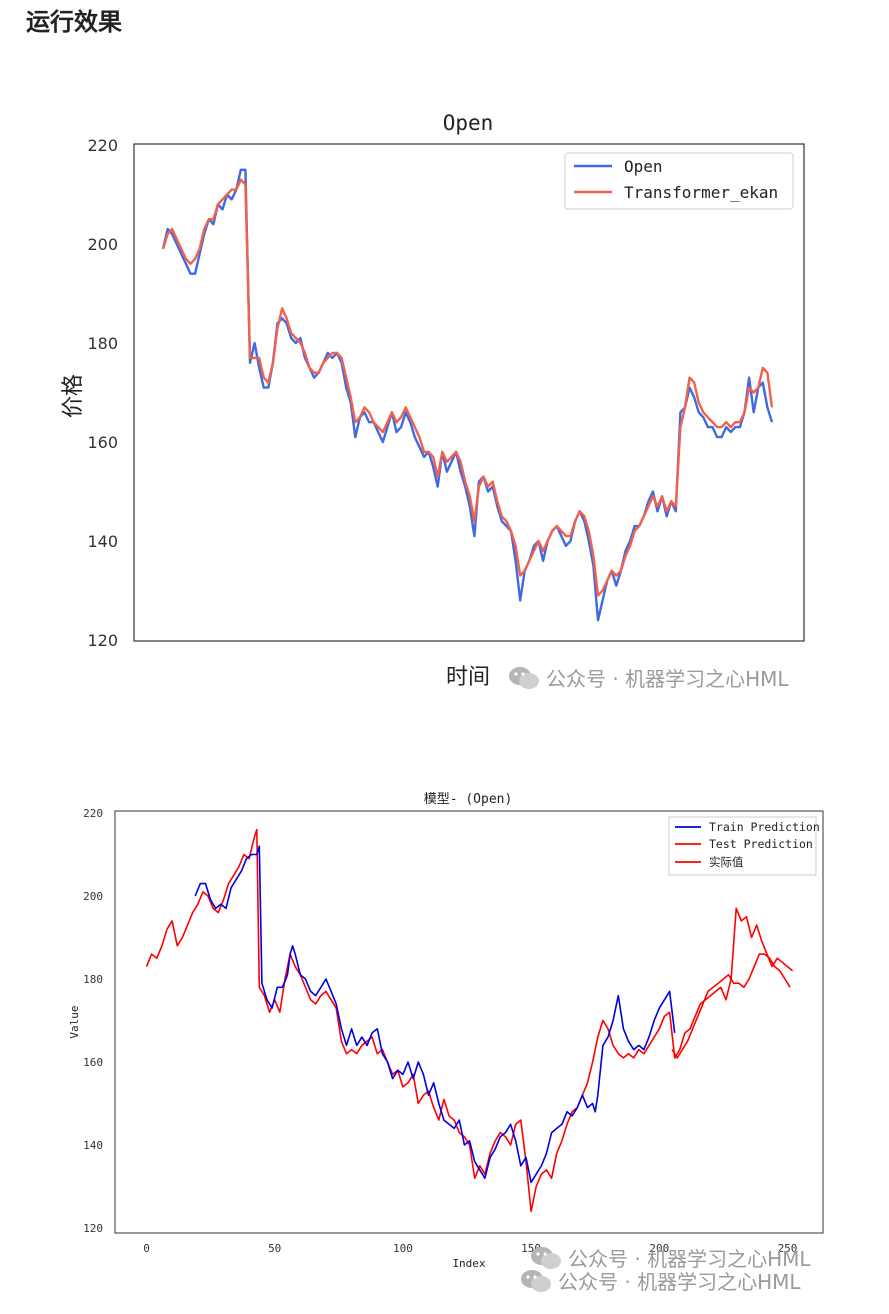 The image size is (889, 1314). What do you see at coordinates (93, 1228) in the screenshot?
I see `chart2-y-tick-label: 120` at bounding box center [93, 1228].